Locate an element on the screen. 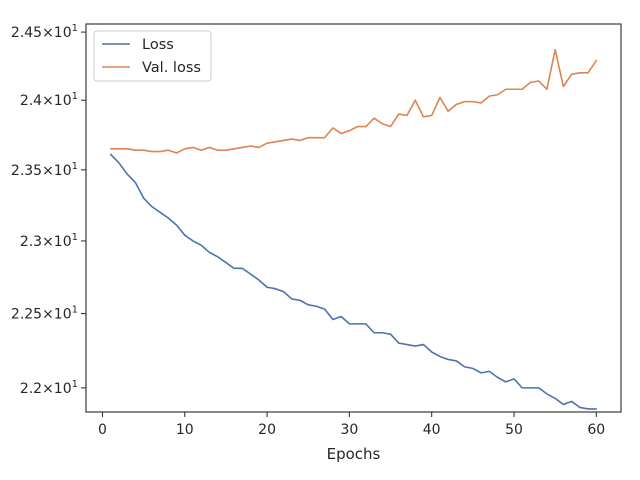 This screenshot has height=480, width=640. y-tick-mantissa: 2.3 is located at coordinates (31, 242).